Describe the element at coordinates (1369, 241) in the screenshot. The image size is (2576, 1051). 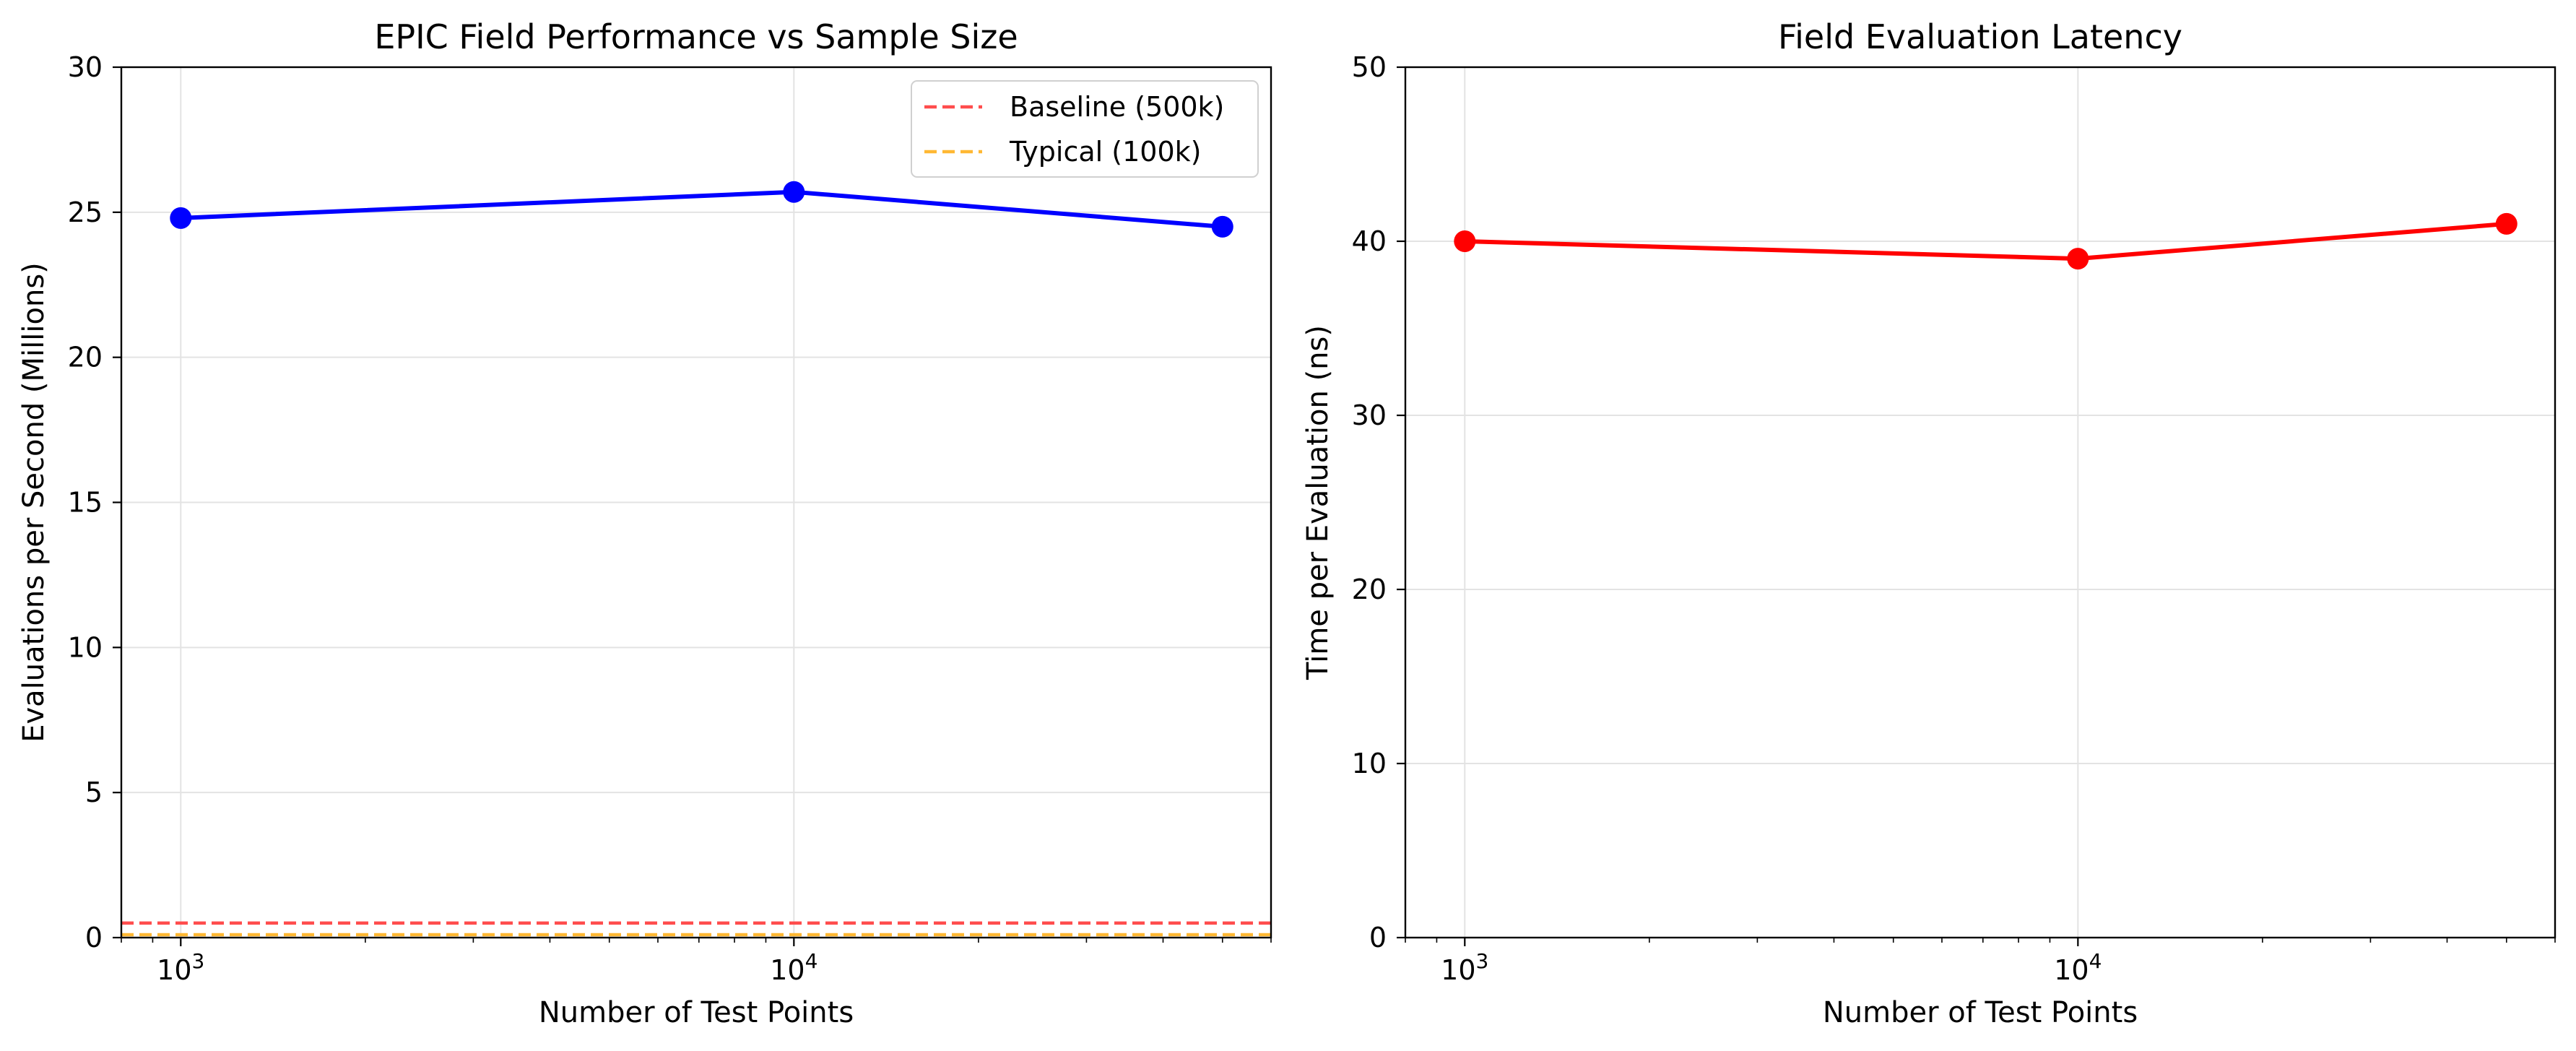
I see `y-tick-label: 40` at that location.